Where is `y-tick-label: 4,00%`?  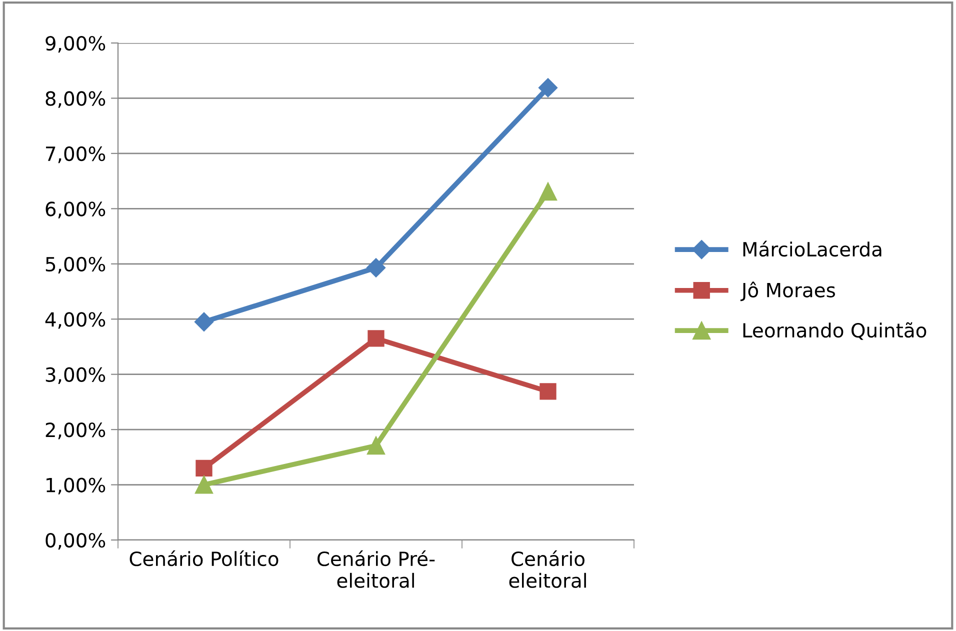
y-tick-label: 4,00% is located at coordinates (75, 320).